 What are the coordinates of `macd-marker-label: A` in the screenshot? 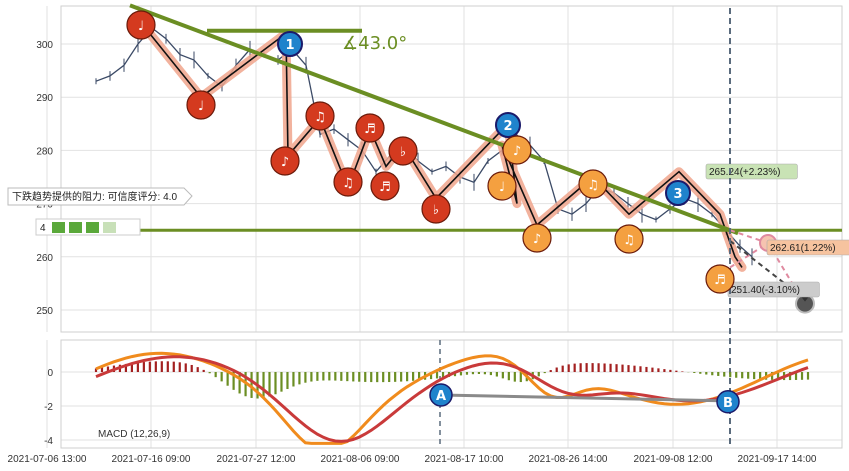 It's located at (441, 396).